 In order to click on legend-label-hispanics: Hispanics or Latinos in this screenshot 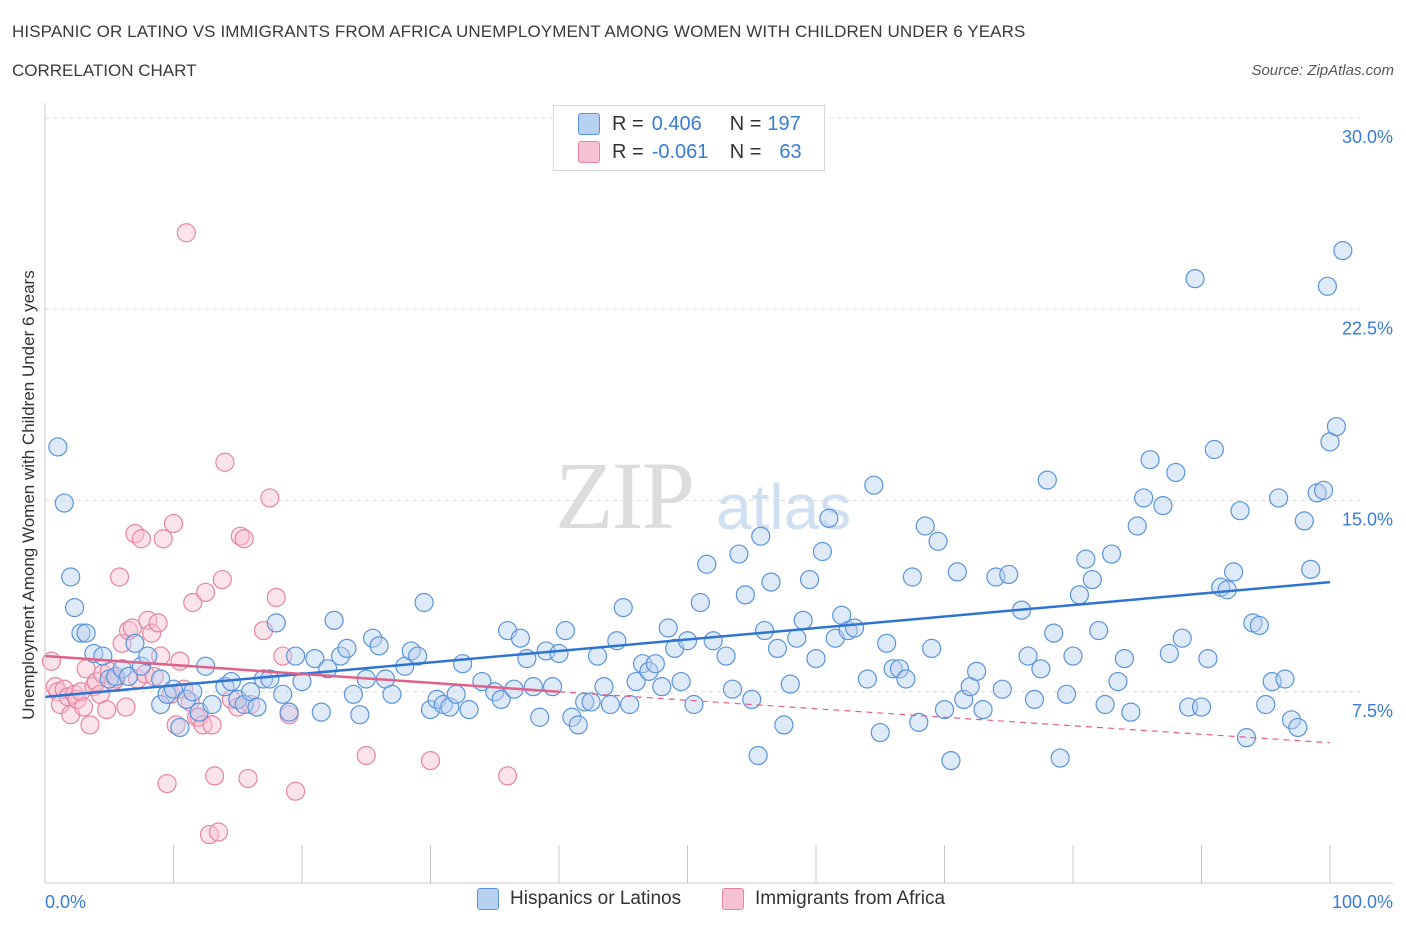, I will do `click(596, 898)`.